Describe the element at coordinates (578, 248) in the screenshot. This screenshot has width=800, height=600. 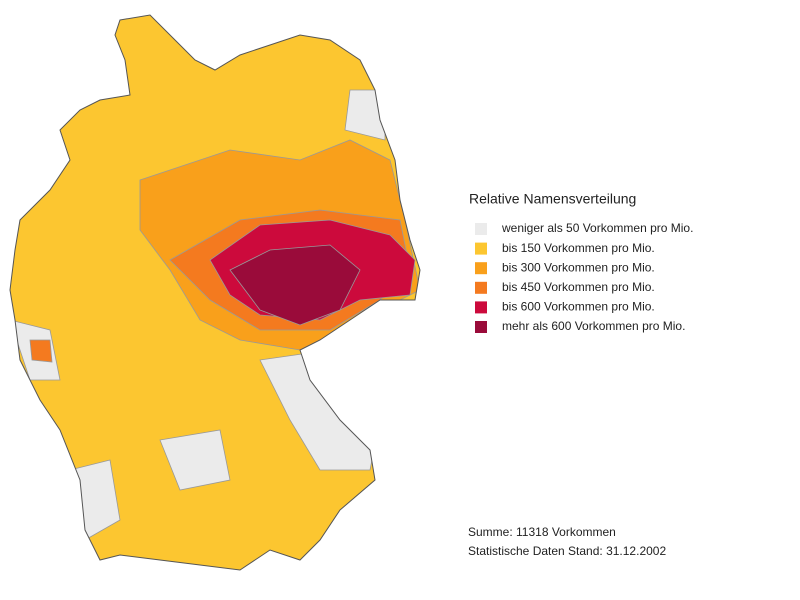
I see `legend-label: bis 150 Vorkommen pro Mio.` at that location.